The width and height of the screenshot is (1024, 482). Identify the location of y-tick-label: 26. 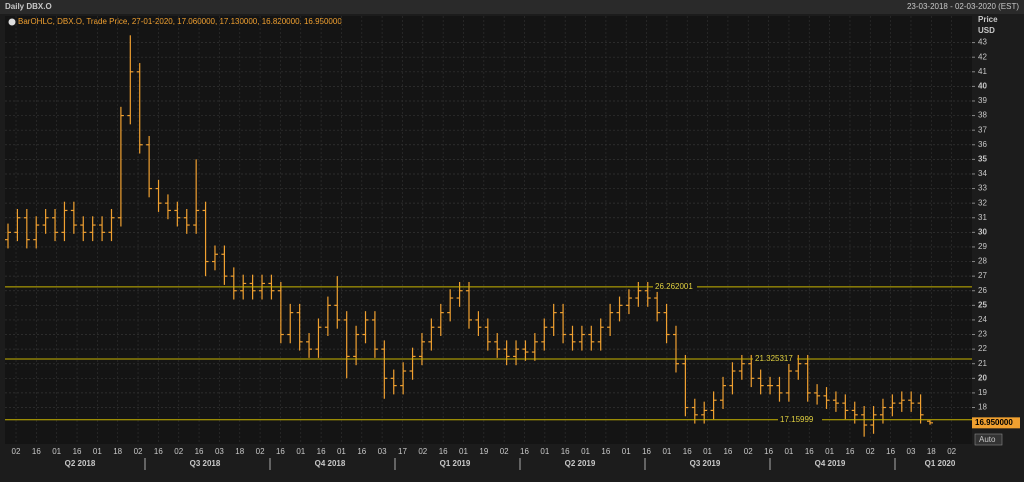
(982, 290).